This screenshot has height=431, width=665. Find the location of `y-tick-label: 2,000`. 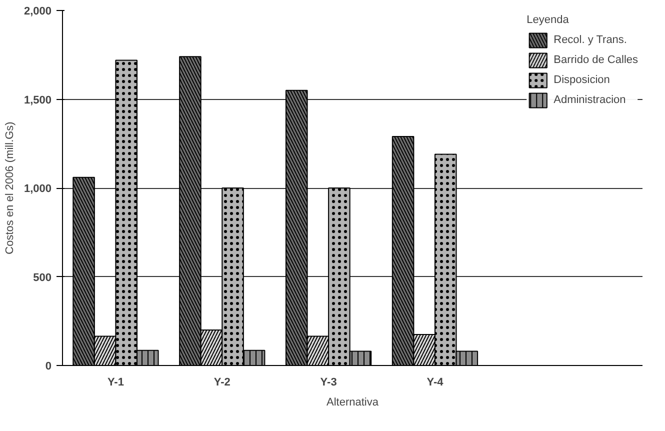

y-tick-label: 2,000 is located at coordinates (38, 12).